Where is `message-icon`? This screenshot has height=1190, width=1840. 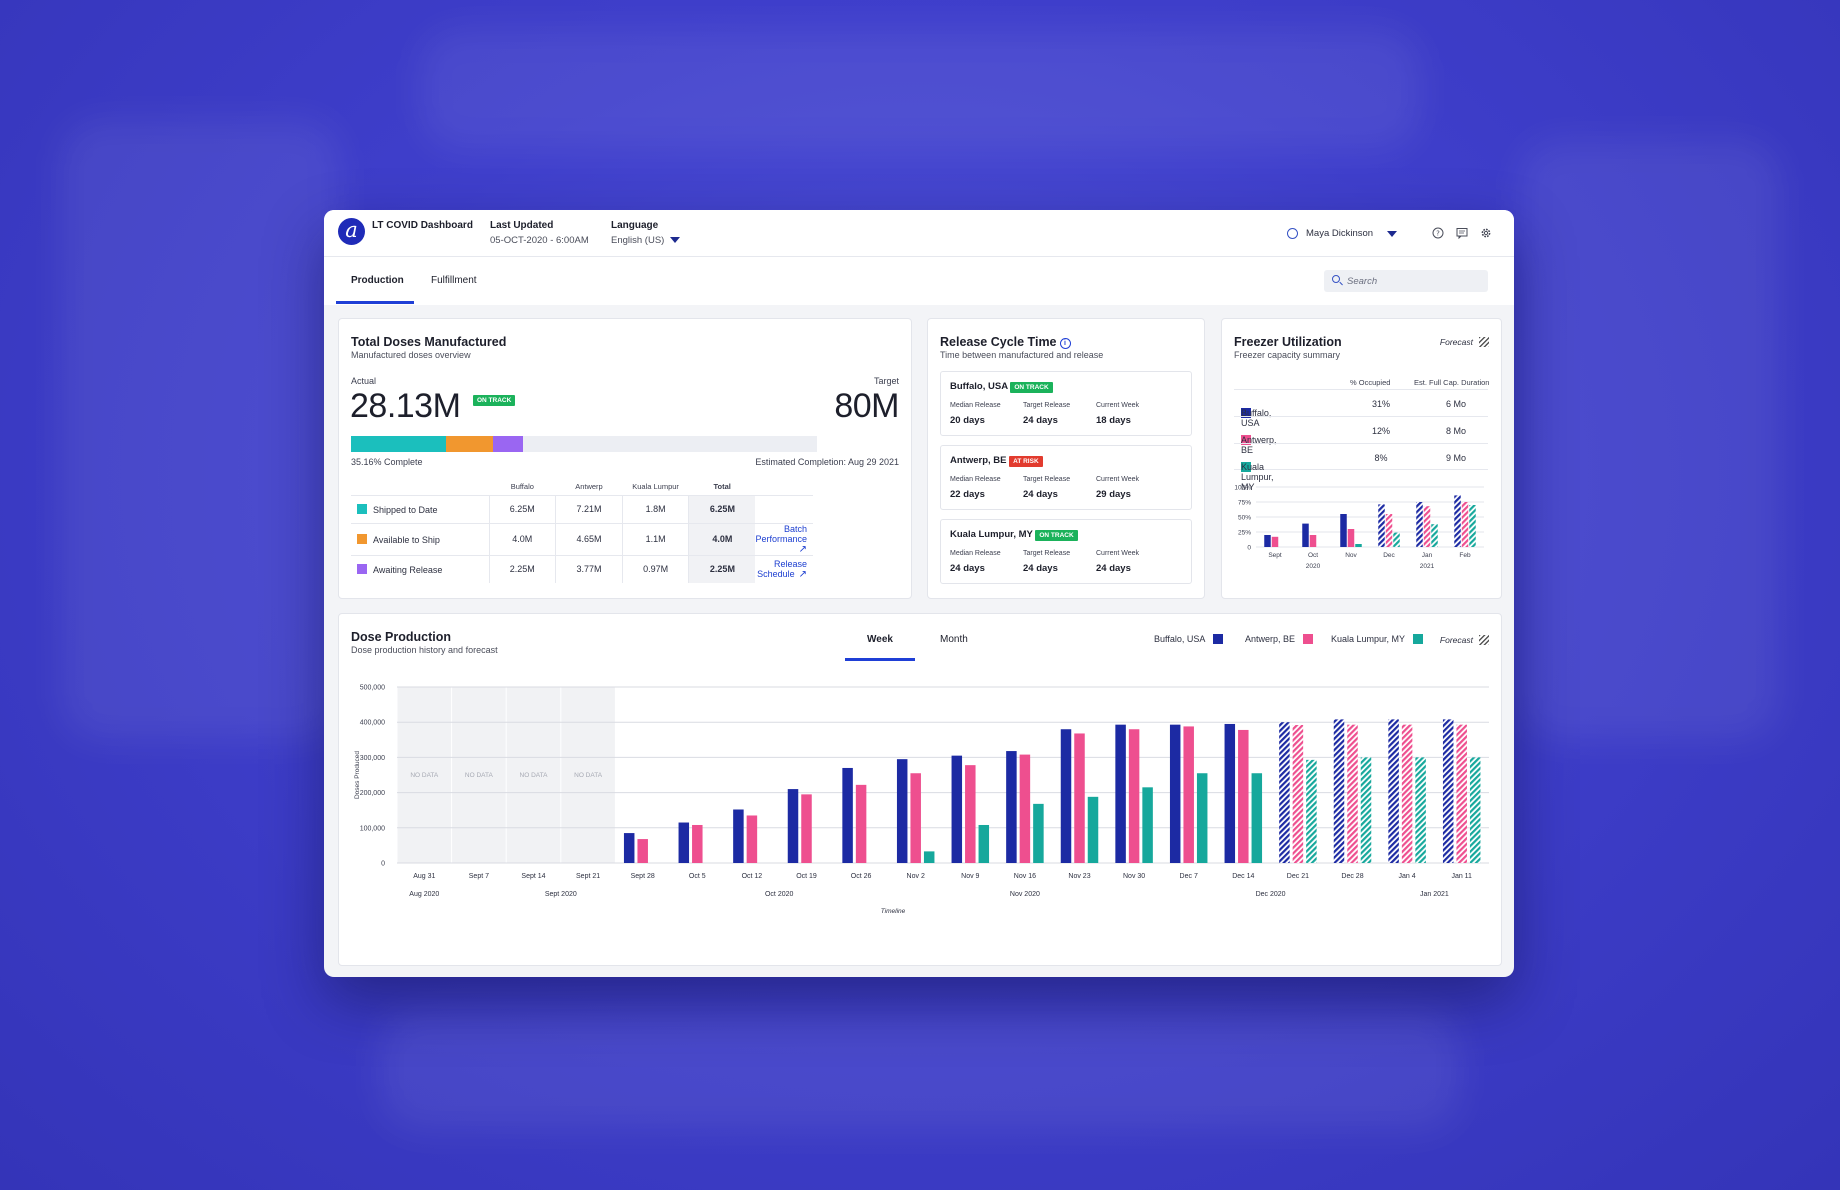
message-icon is located at coordinates (1462, 233).